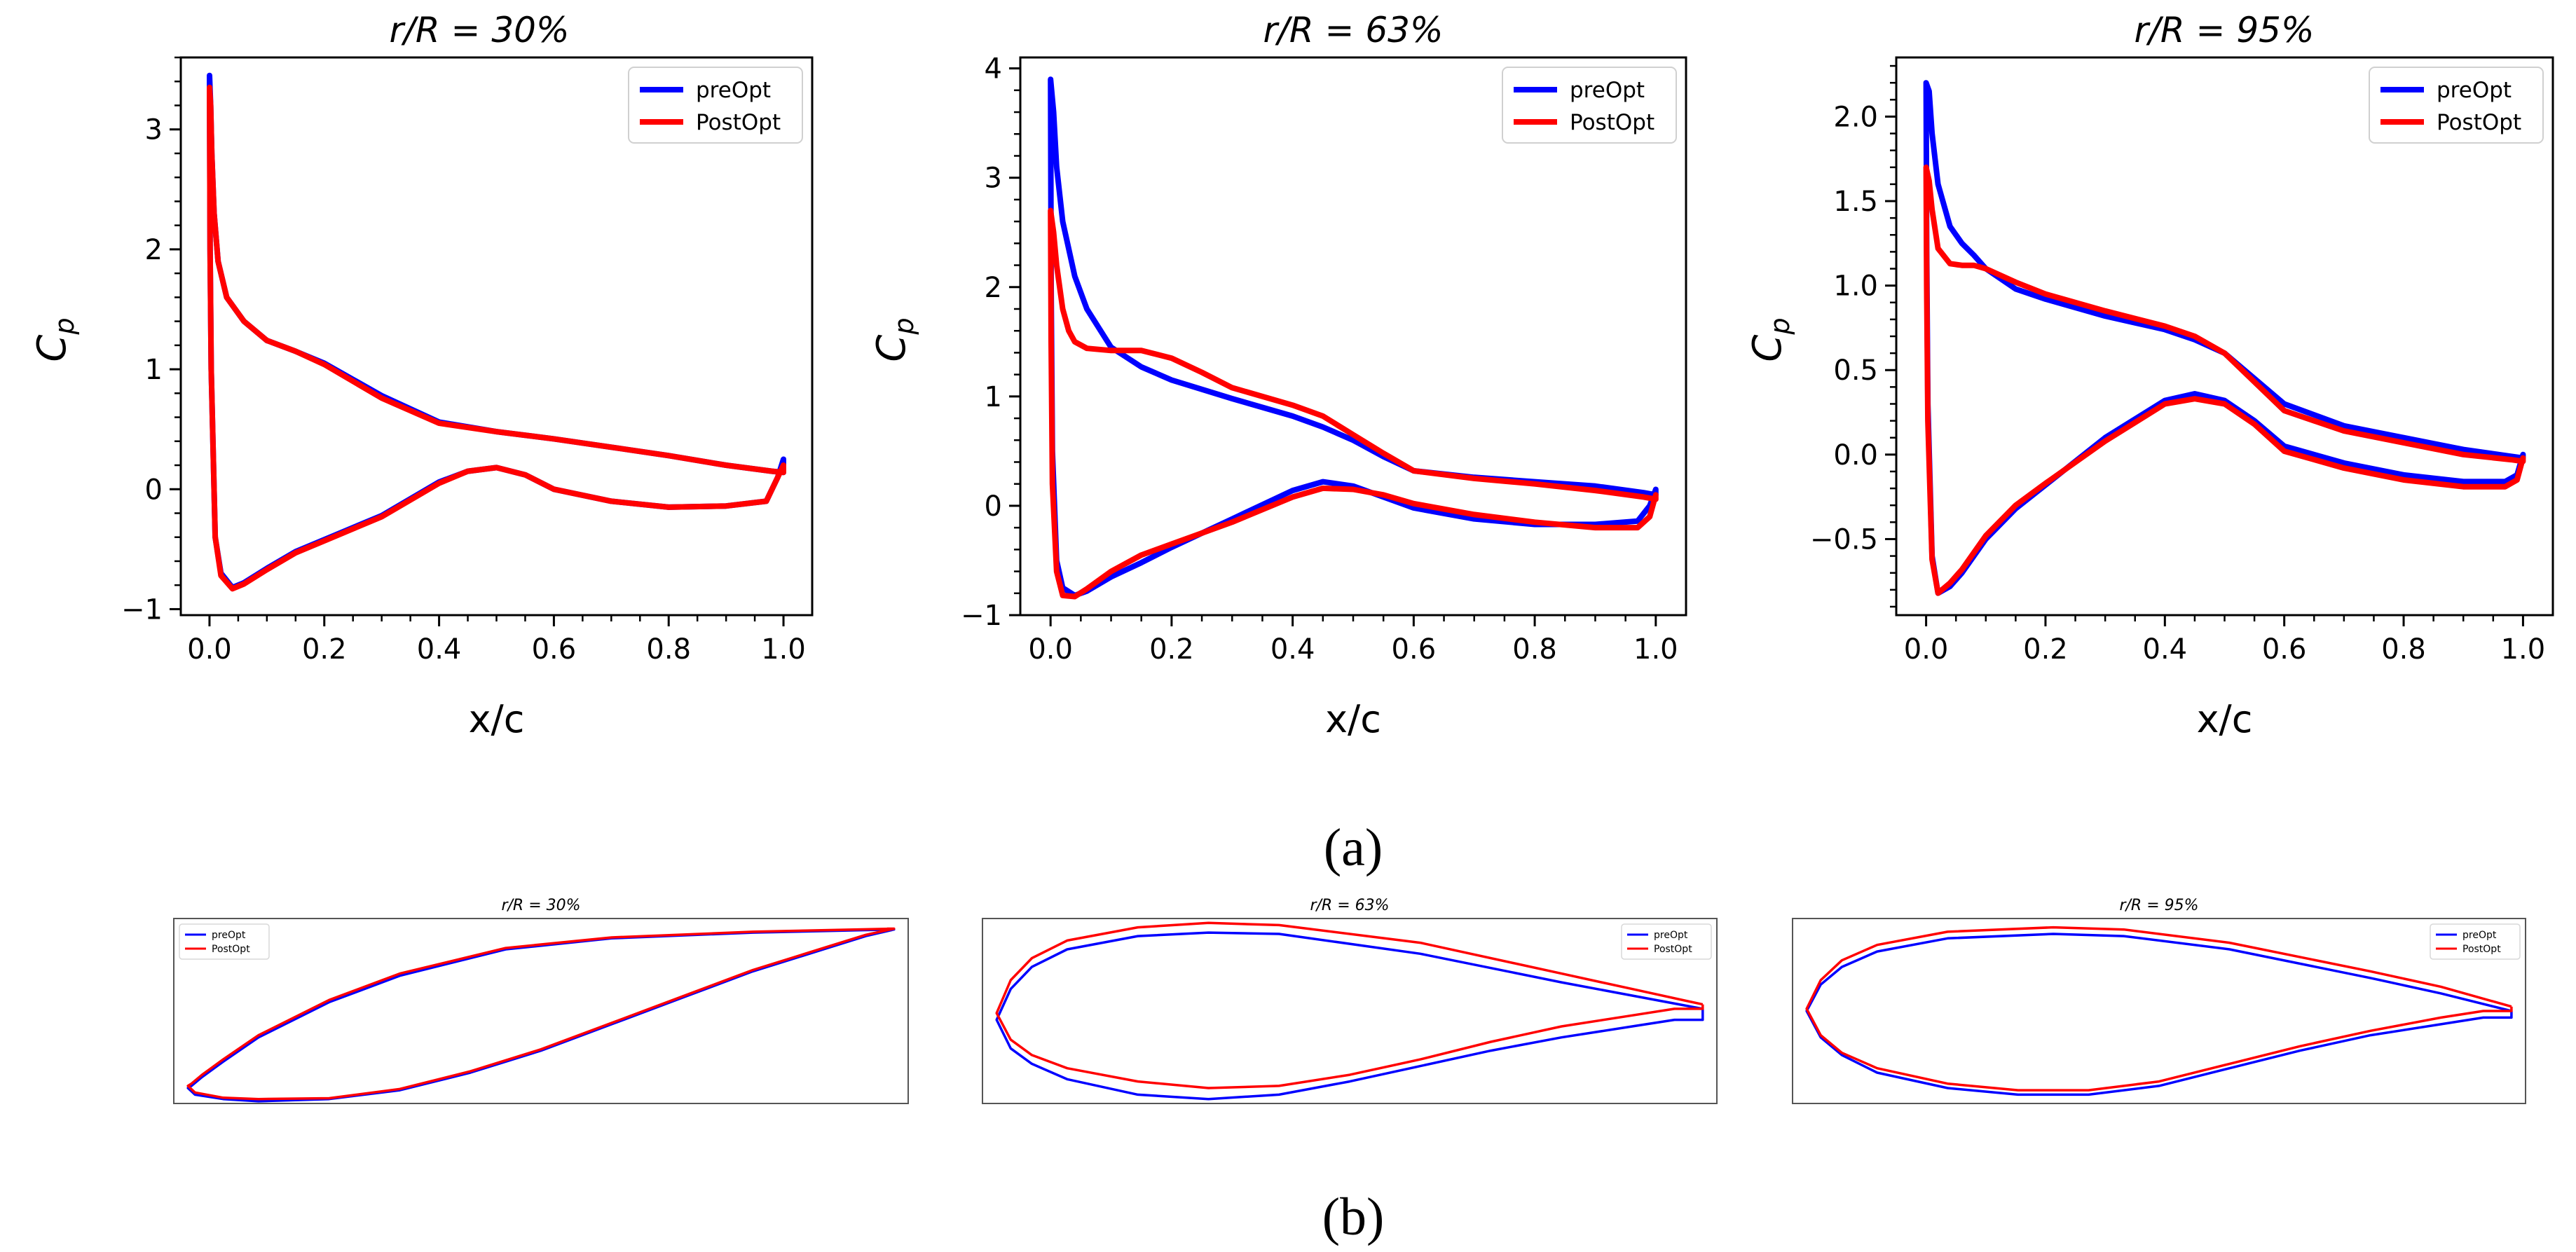 Image resolution: width=2576 pixels, height=1252 pixels. What do you see at coordinates (1354, 1217) in the screenshot?
I see `caption-b: (b)` at bounding box center [1354, 1217].